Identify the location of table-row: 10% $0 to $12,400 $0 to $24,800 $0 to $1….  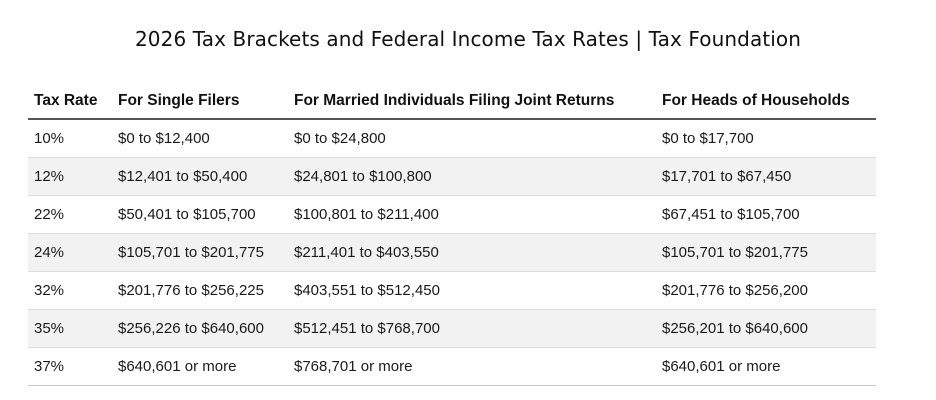
(452, 138).